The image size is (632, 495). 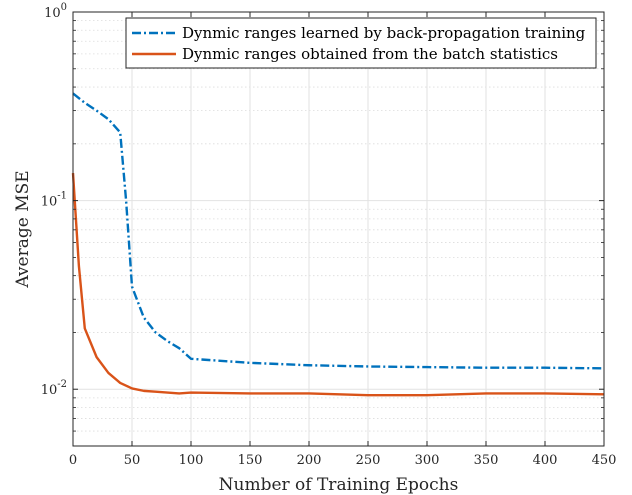 I want to click on y-tick-label: 10⁻², so click(x=54, y=388).